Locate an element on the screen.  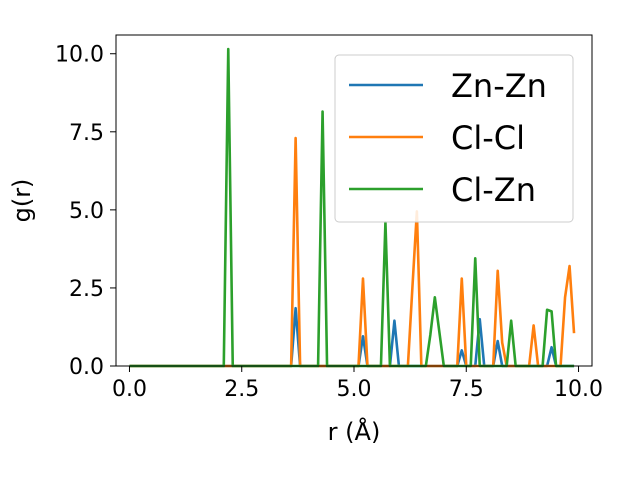
y-tick-label: 7.5 is located at coordinates (86, 133).